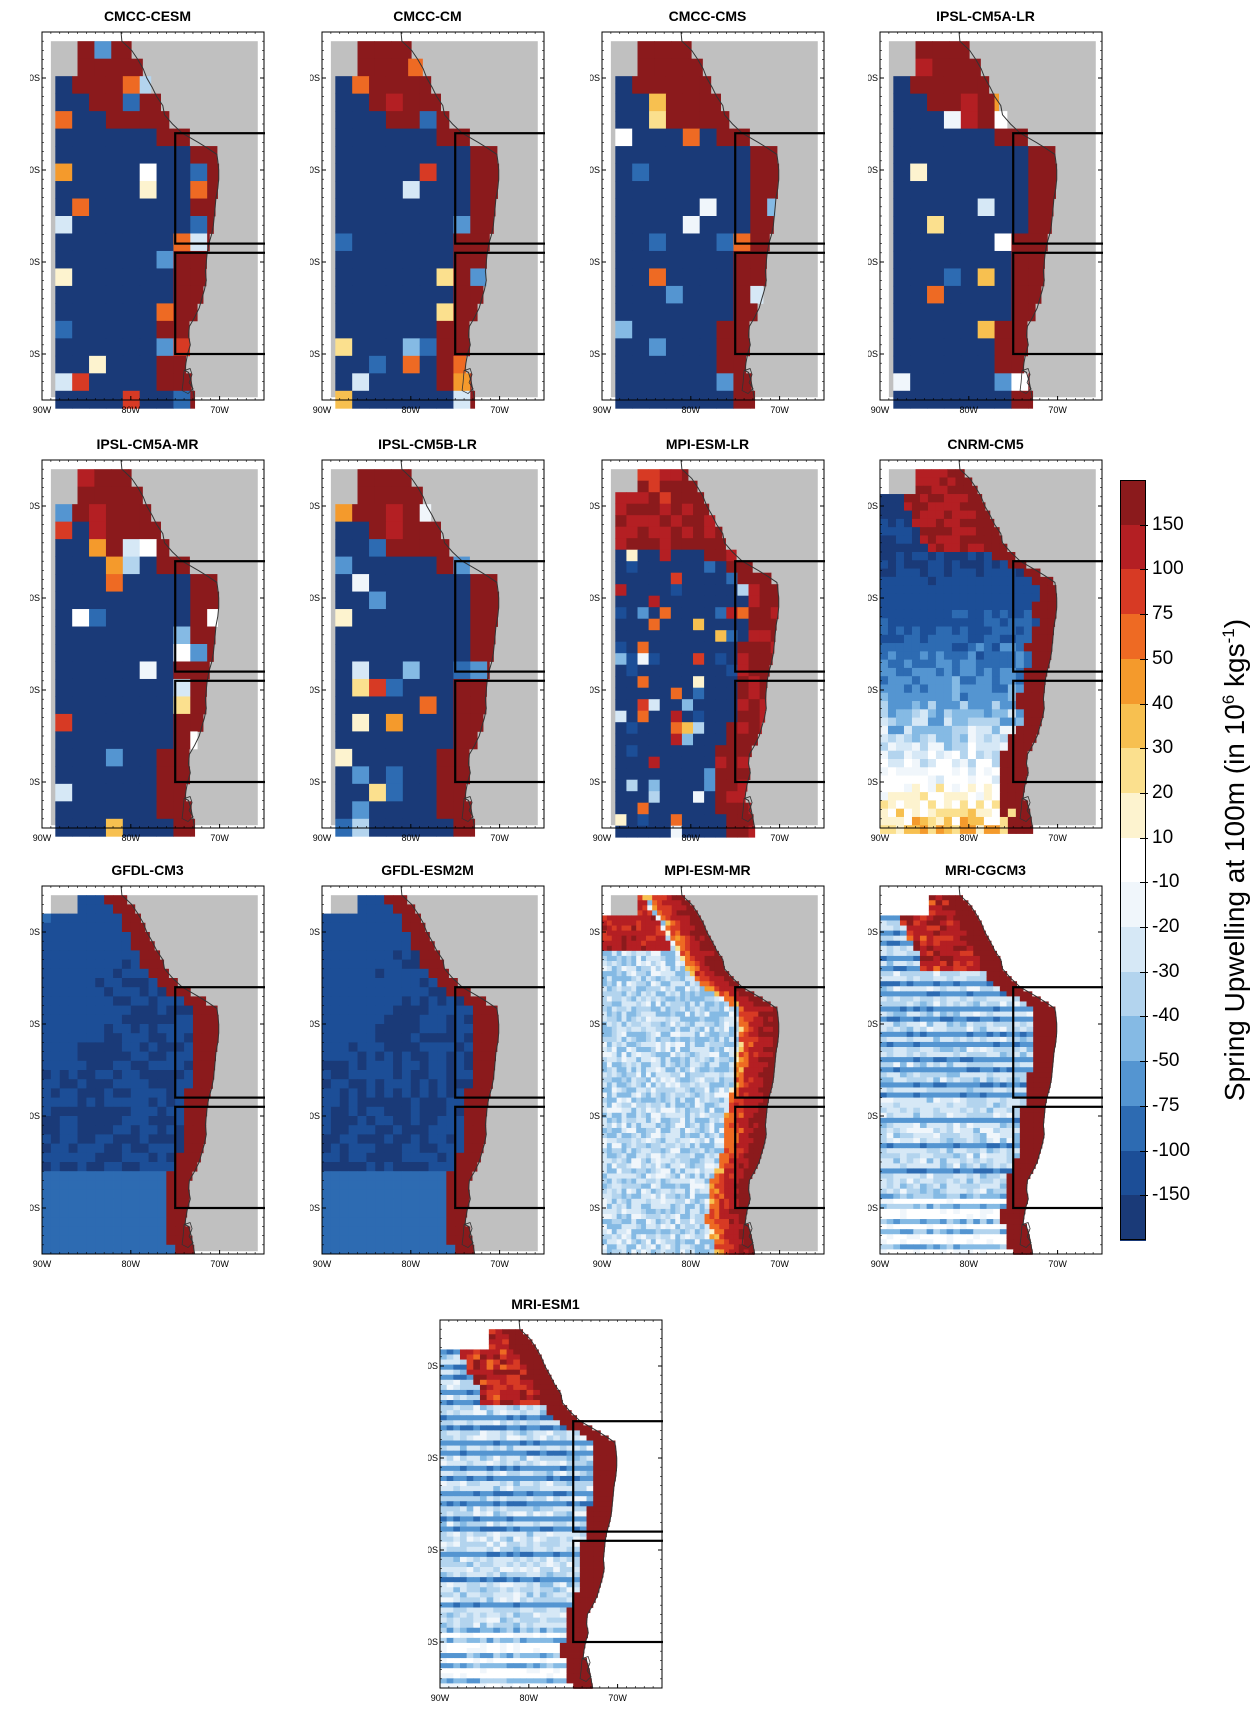  I want to click on upwelling-map: 10S20S30S40S90W80W70W, so click(707, 226).